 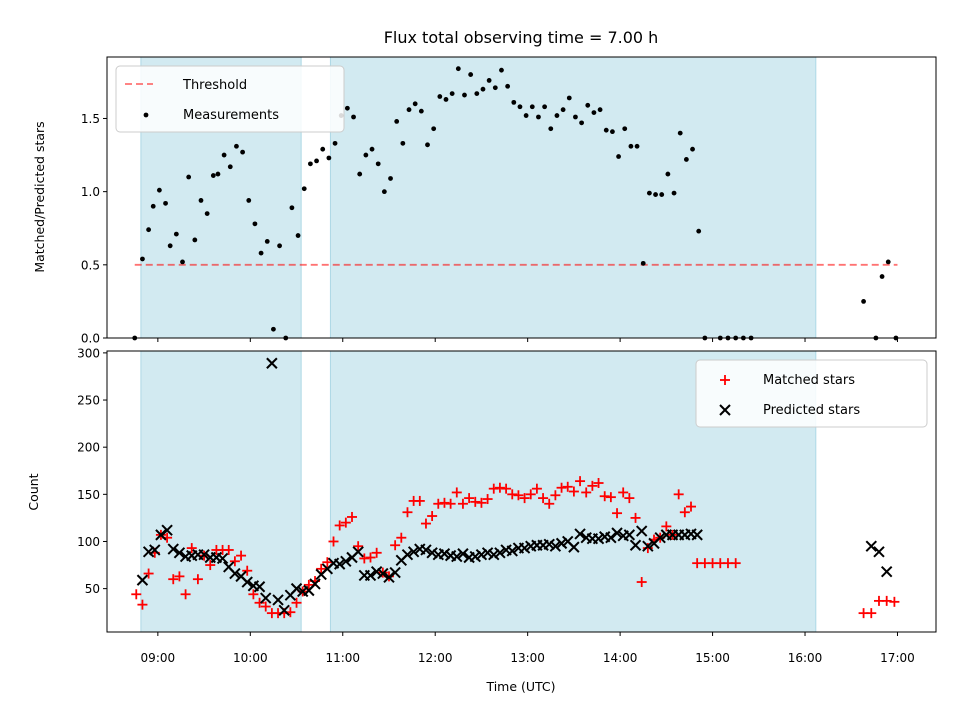 I want to click on y-tick-label: 300, so click(x=88, y=353).